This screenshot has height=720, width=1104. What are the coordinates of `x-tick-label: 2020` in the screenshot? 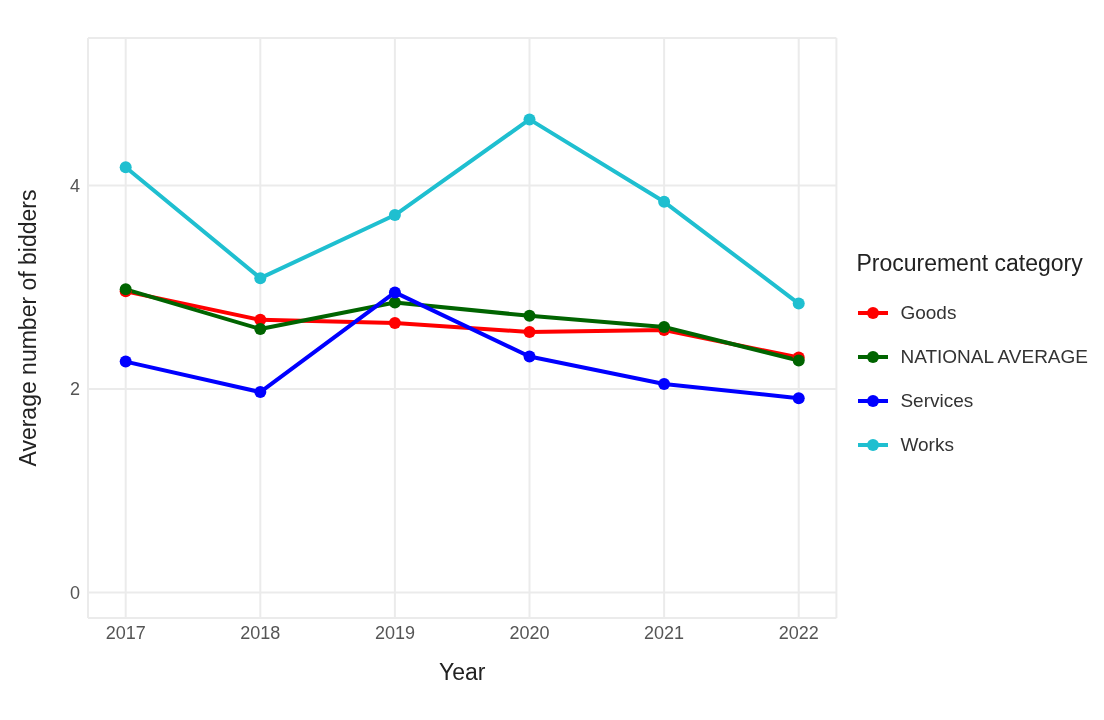 It's located at (529, 632).